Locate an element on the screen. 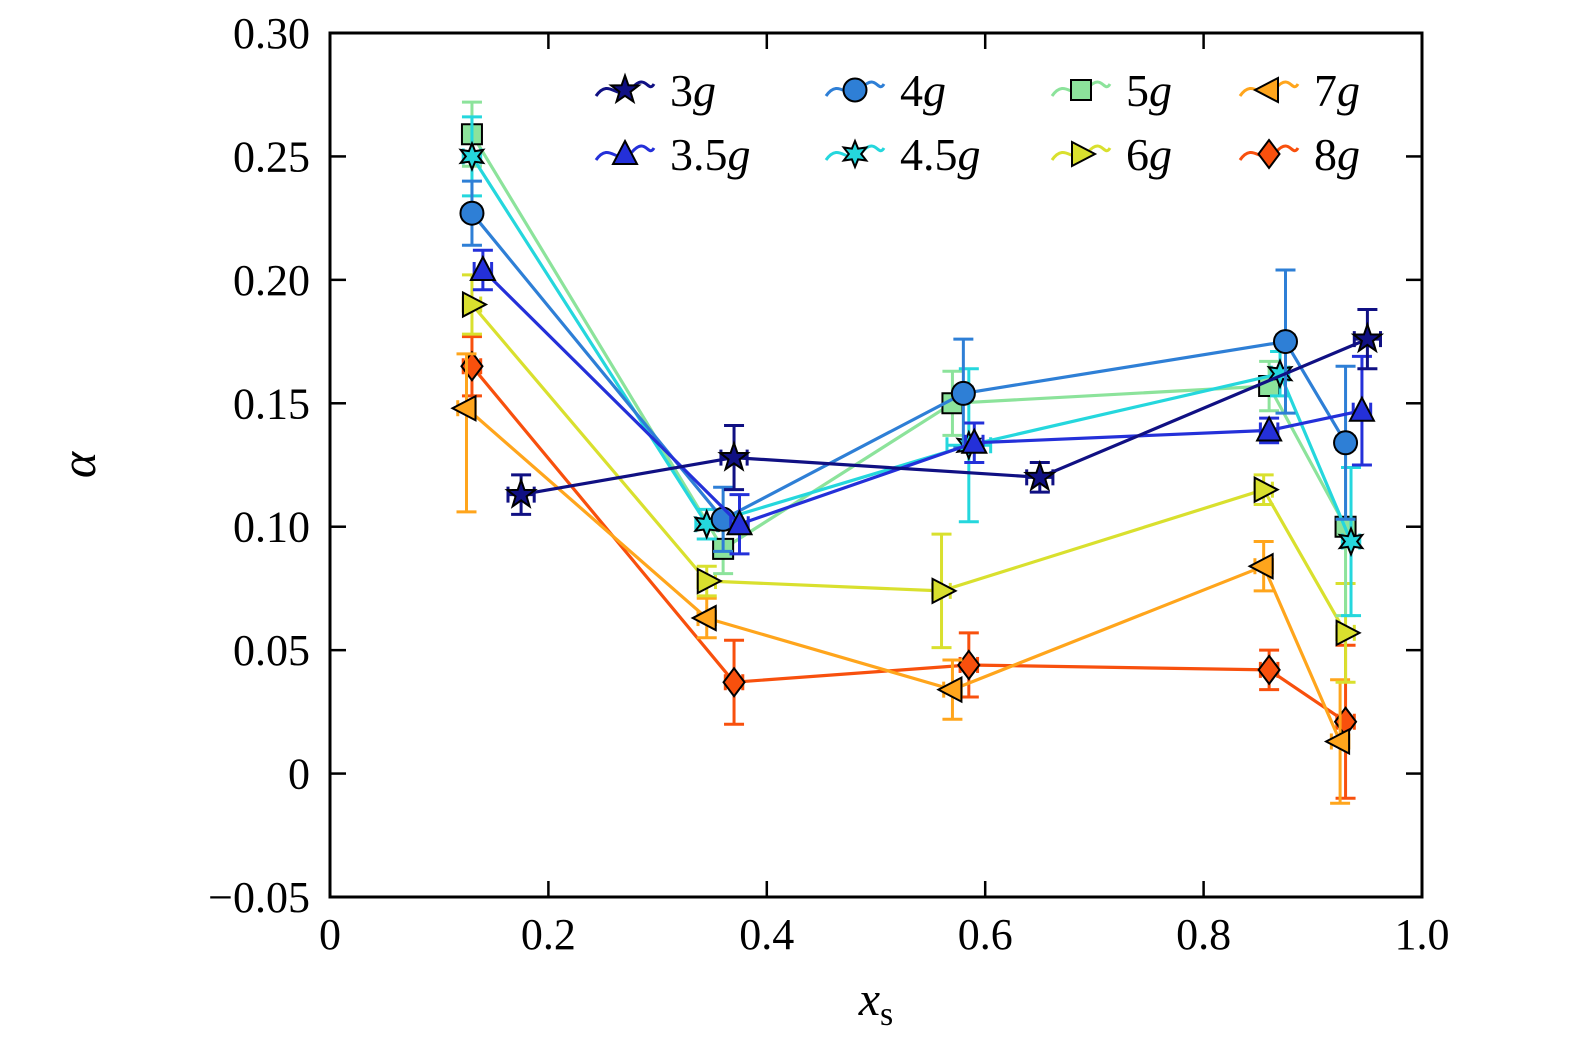  x-tick-label: 0.8 is located at coordinates (1203, 934).